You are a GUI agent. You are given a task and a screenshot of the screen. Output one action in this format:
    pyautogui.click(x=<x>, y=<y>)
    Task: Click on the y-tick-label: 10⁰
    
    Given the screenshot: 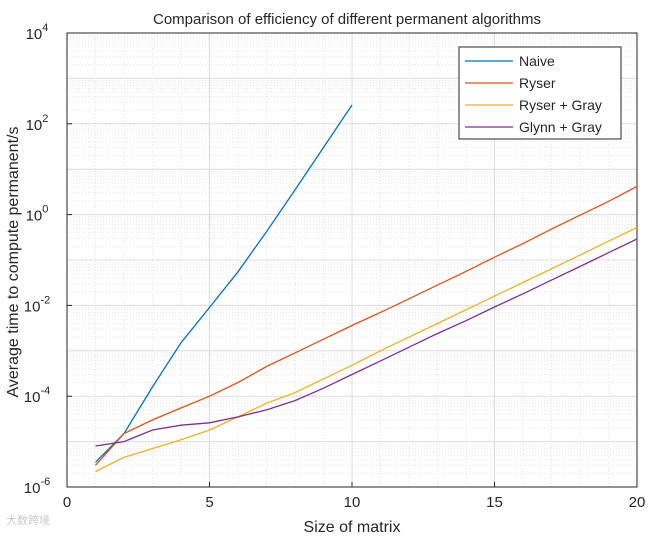 What is the action you would take?
    pyautogui.click(x=37, y=214)
    